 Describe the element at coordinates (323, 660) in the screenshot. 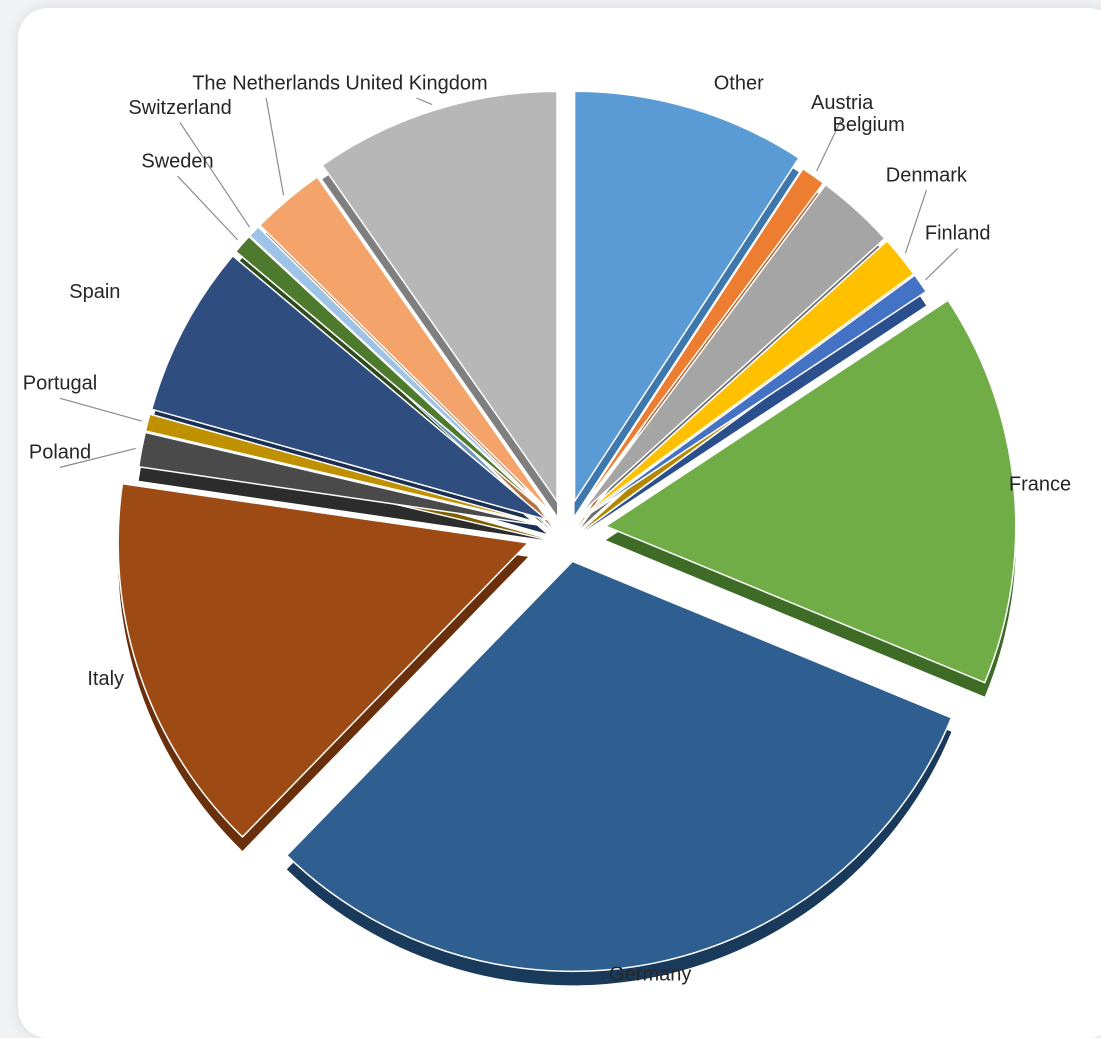

I see `slice-italy` at that location.